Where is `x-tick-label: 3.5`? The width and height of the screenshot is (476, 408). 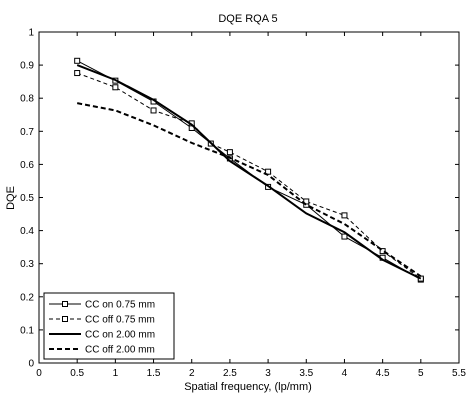
x-tick-label: 3.5 is located at coordinates (306, 373).